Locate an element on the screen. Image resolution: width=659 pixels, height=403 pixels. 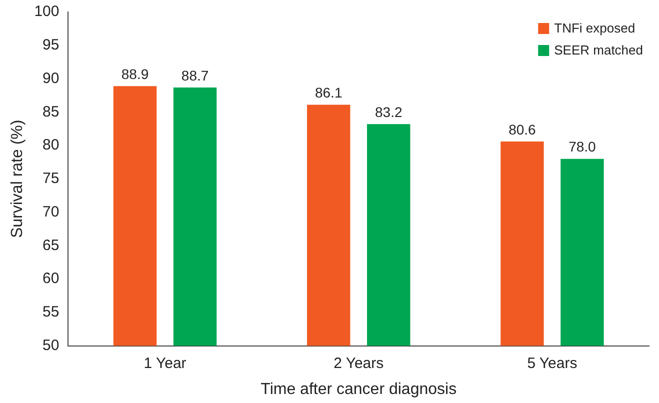
y-tick-label: 70 is located at coordinates (51, 211).